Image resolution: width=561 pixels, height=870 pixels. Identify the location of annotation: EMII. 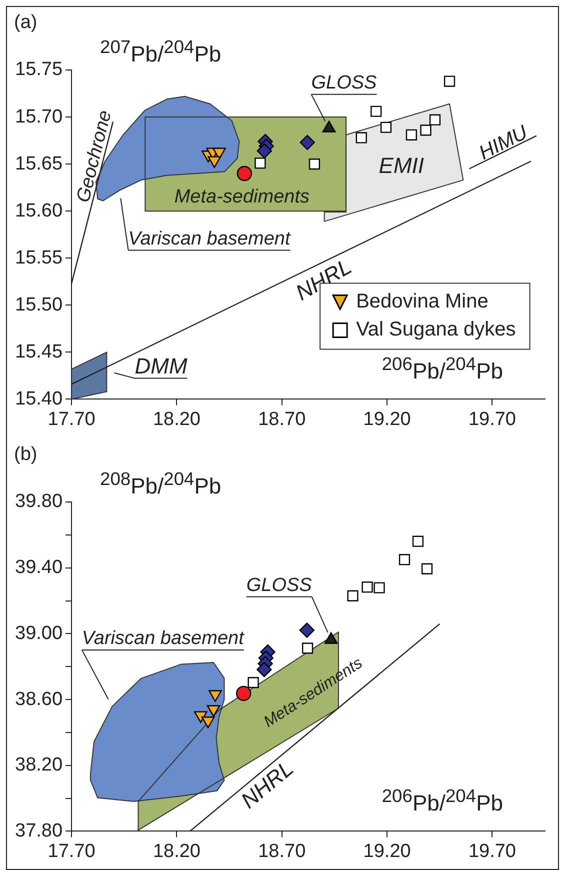
(401, 165).